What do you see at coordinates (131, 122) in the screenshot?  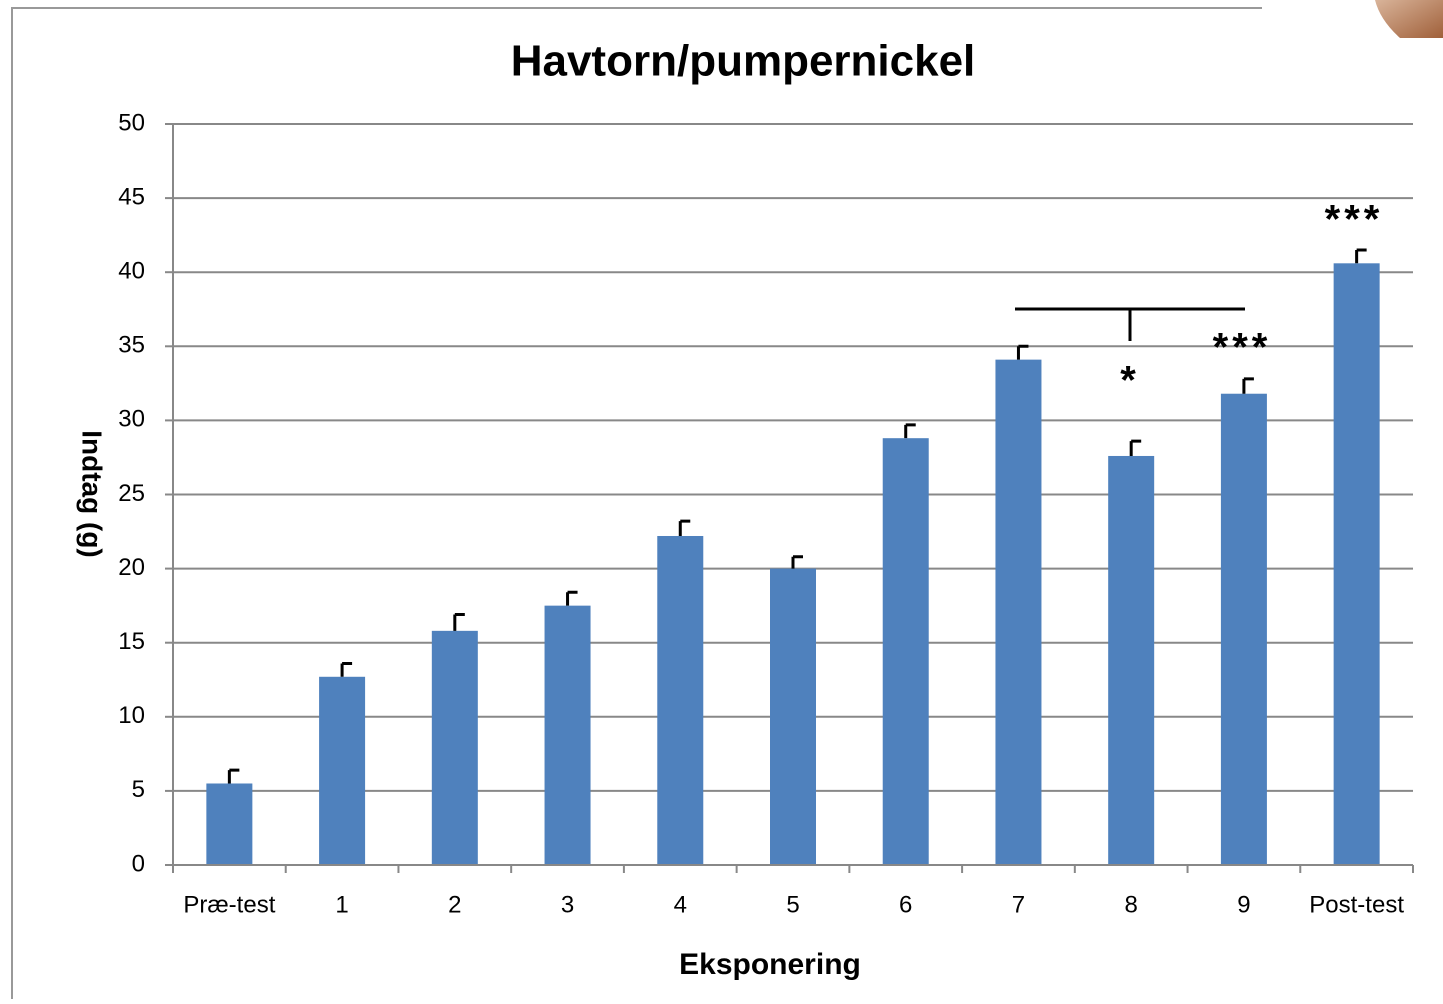 I see `y-tick-label: 50` at bounding box center [131, 122].